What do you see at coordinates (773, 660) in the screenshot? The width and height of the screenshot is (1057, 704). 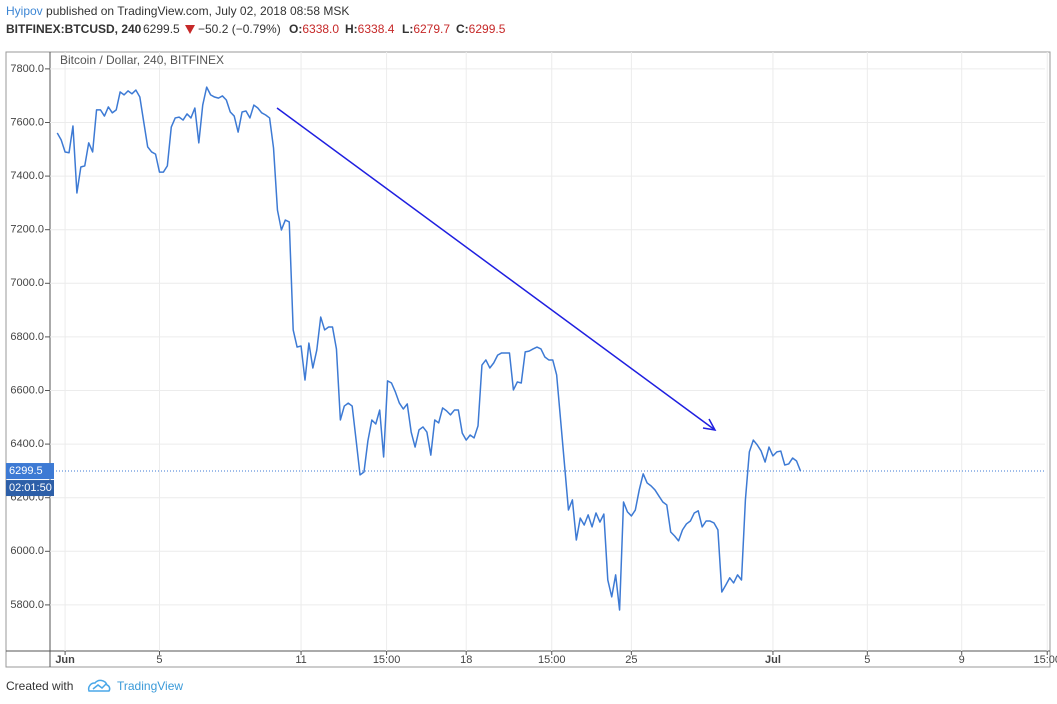 I see `x-tick-label: Jul` at bounding box center [773, 660].